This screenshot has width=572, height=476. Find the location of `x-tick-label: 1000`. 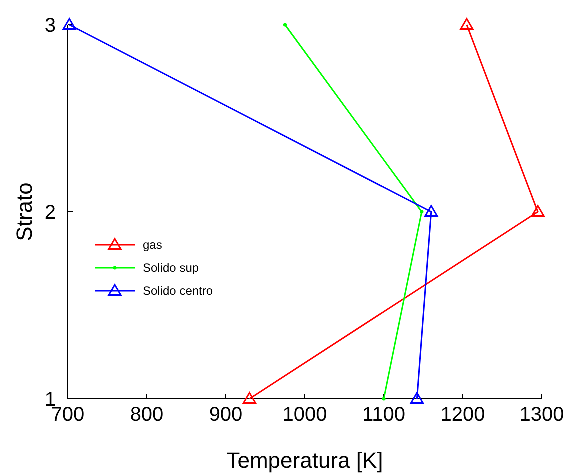

x-tick-label: 1000 is located at coordinates (305, 415).